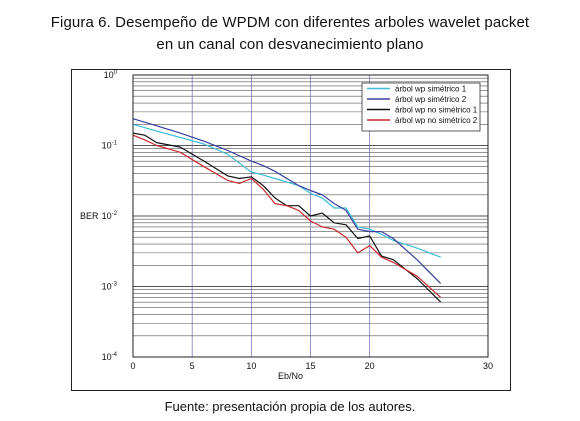  What do you see at coordinates (110, 146) in the screenshot?
I see `y-tick-label: 10-1` at bounding box center [110, 146].